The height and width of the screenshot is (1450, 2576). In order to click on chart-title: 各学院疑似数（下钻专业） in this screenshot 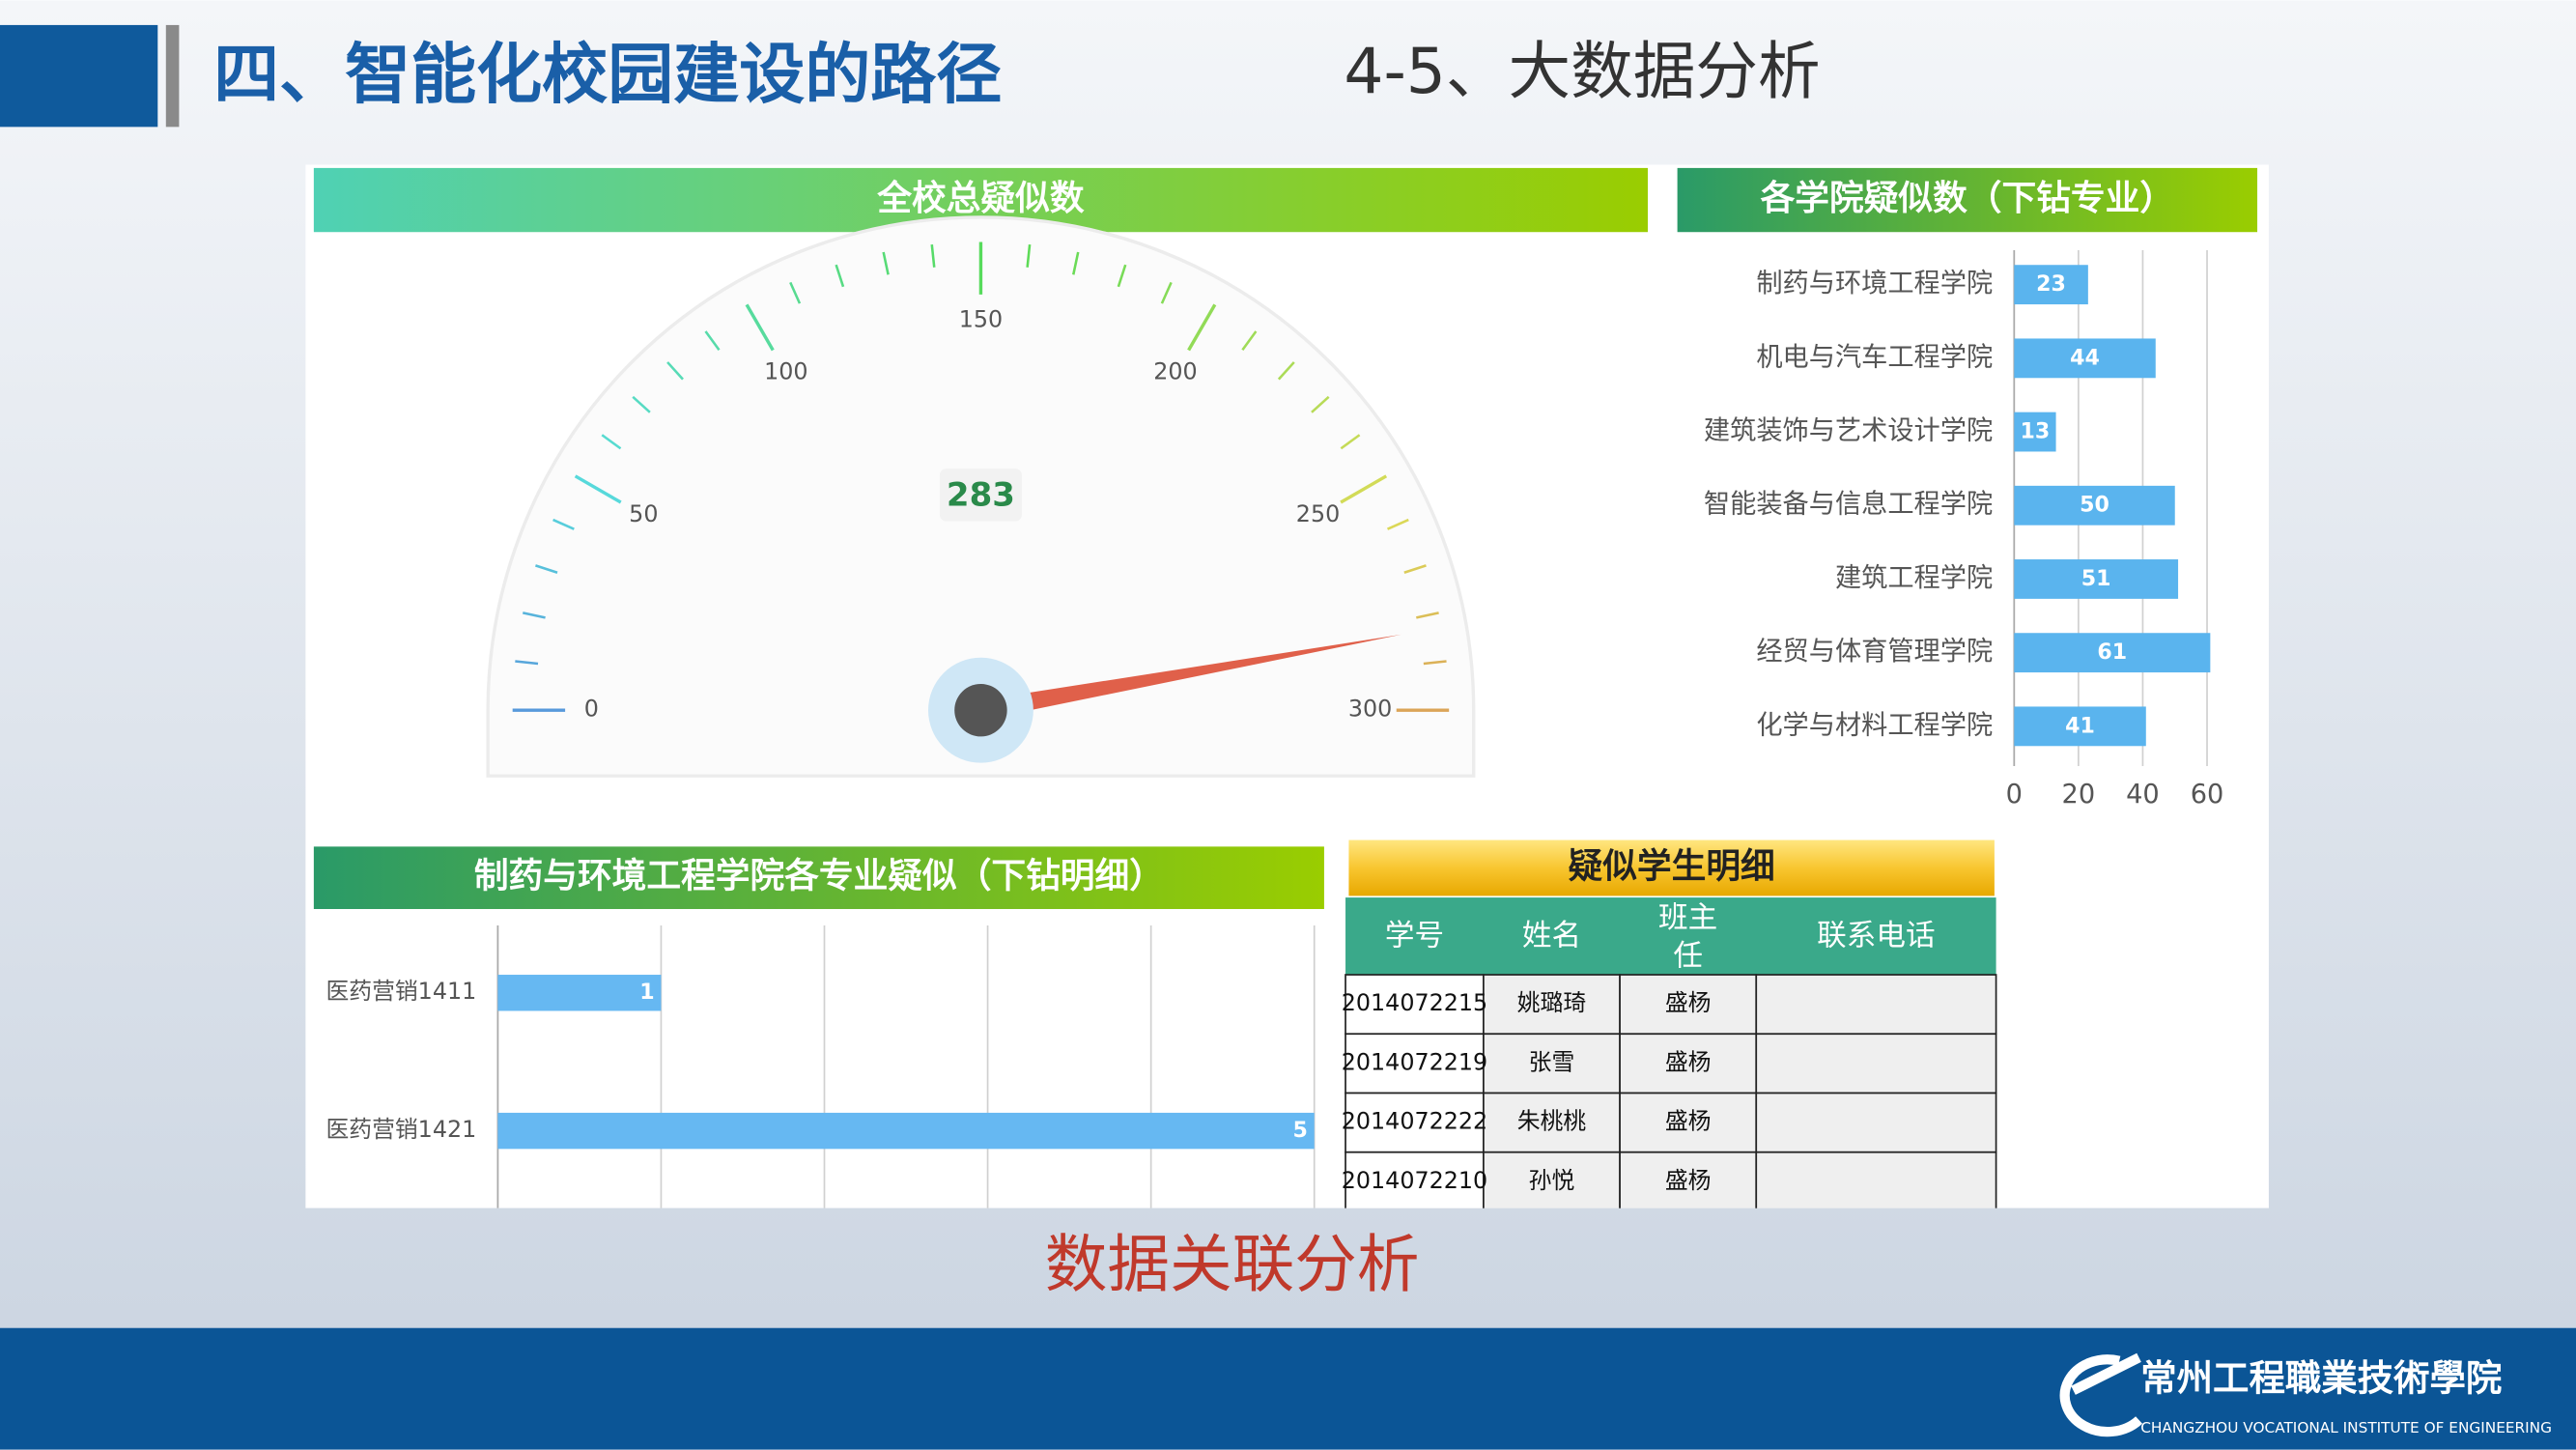, I will do `click(1967, 199)`.